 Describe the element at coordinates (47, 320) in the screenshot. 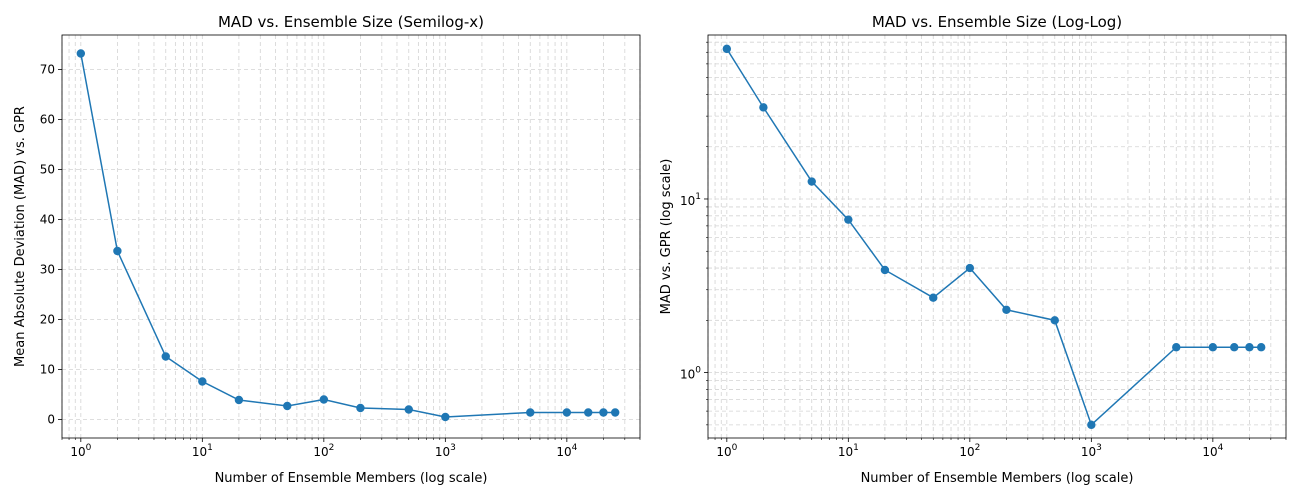

I see `y-tick-label: 20` at that location.